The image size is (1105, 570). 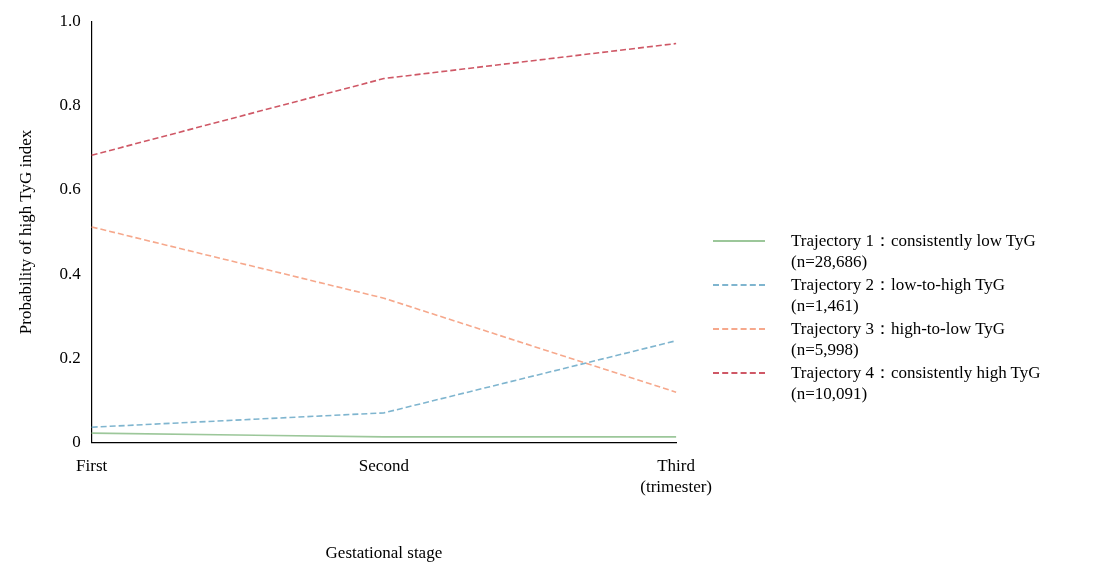 I want to click on x-axis-title: Gestational stage, so click(x=384, y=553).